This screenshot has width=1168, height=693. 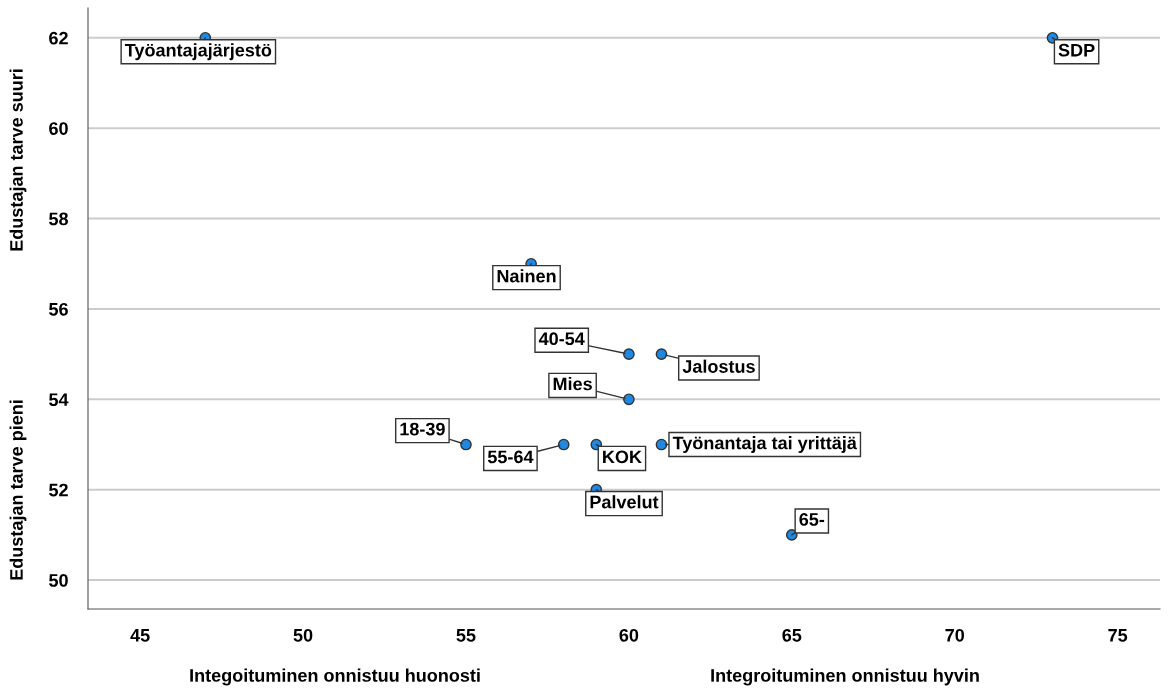 What do you see at coordinates (18, 160) in the screenshot?
I see `y-axis-title: Edustajan tarve suuri` at bounding box center [18, 160].